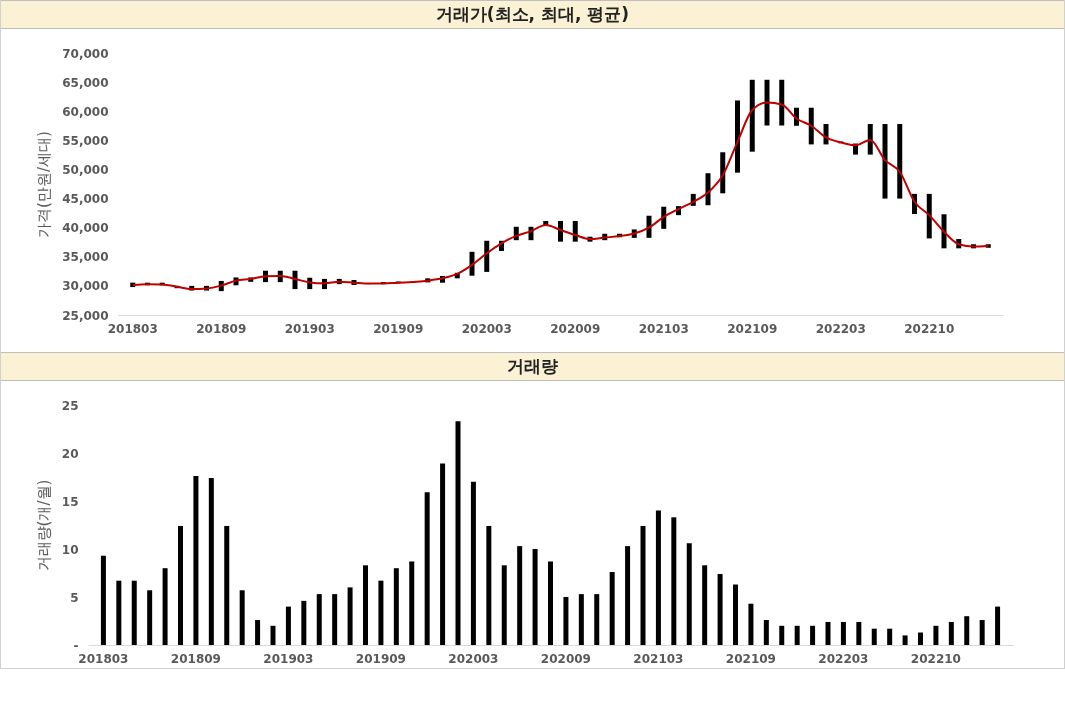  I want to click on y-tick-label: 70,000, so click(85, 53).